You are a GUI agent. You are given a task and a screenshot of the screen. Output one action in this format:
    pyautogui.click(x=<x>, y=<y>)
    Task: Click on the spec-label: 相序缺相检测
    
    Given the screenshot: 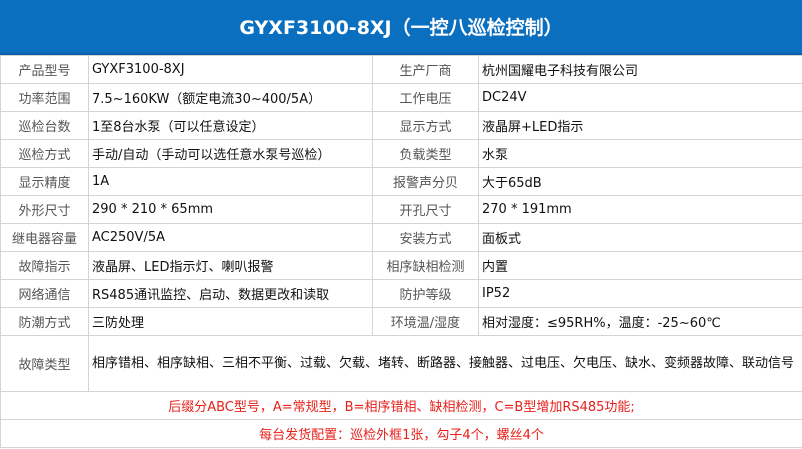 What is the action you would take?
    pyautogui.click(x=425, y=265)
    